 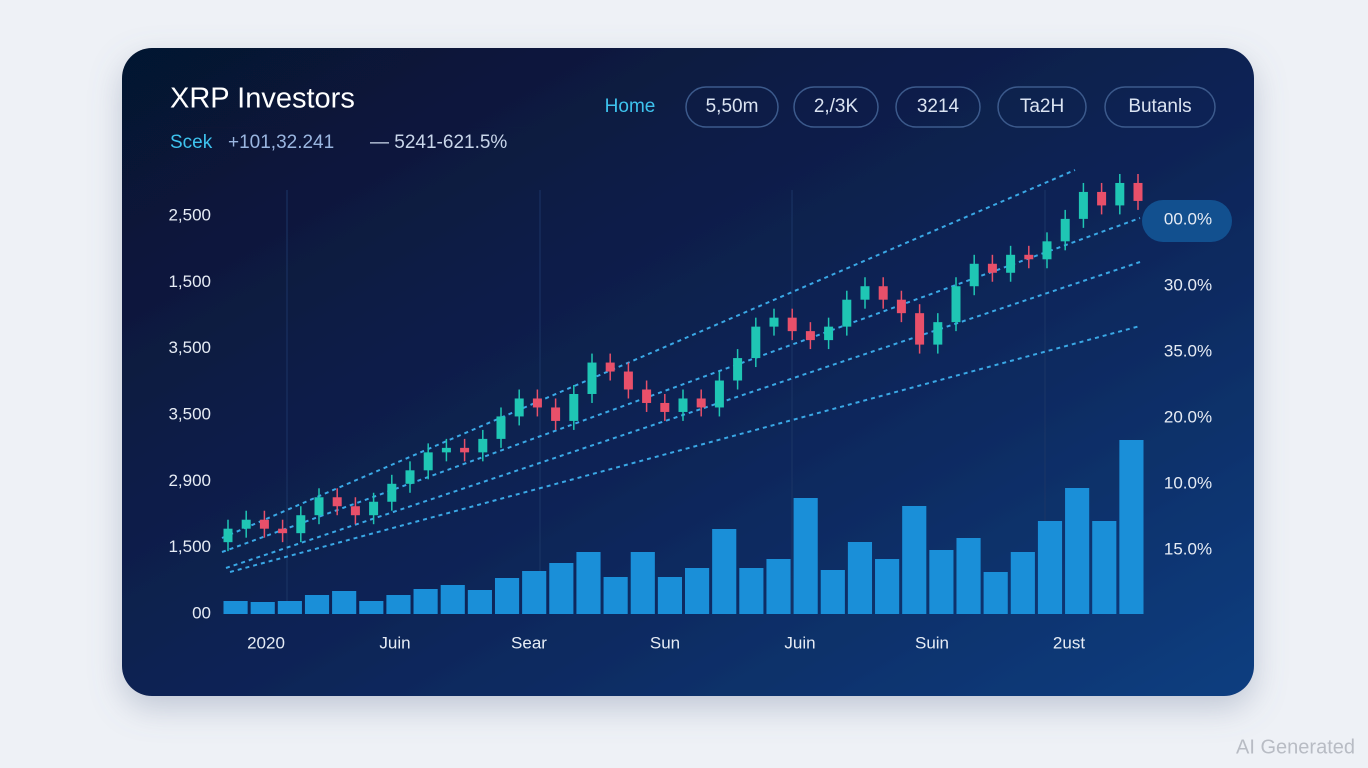 I want to click on watermark: AI Generated, so click(x=1295, y=747).